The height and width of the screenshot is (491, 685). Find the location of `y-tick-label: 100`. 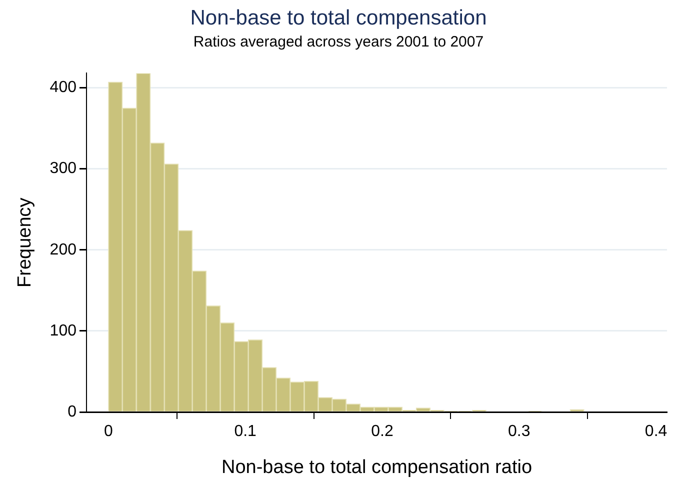

y-tick-label: 100 is located at coordinates (63, 331).